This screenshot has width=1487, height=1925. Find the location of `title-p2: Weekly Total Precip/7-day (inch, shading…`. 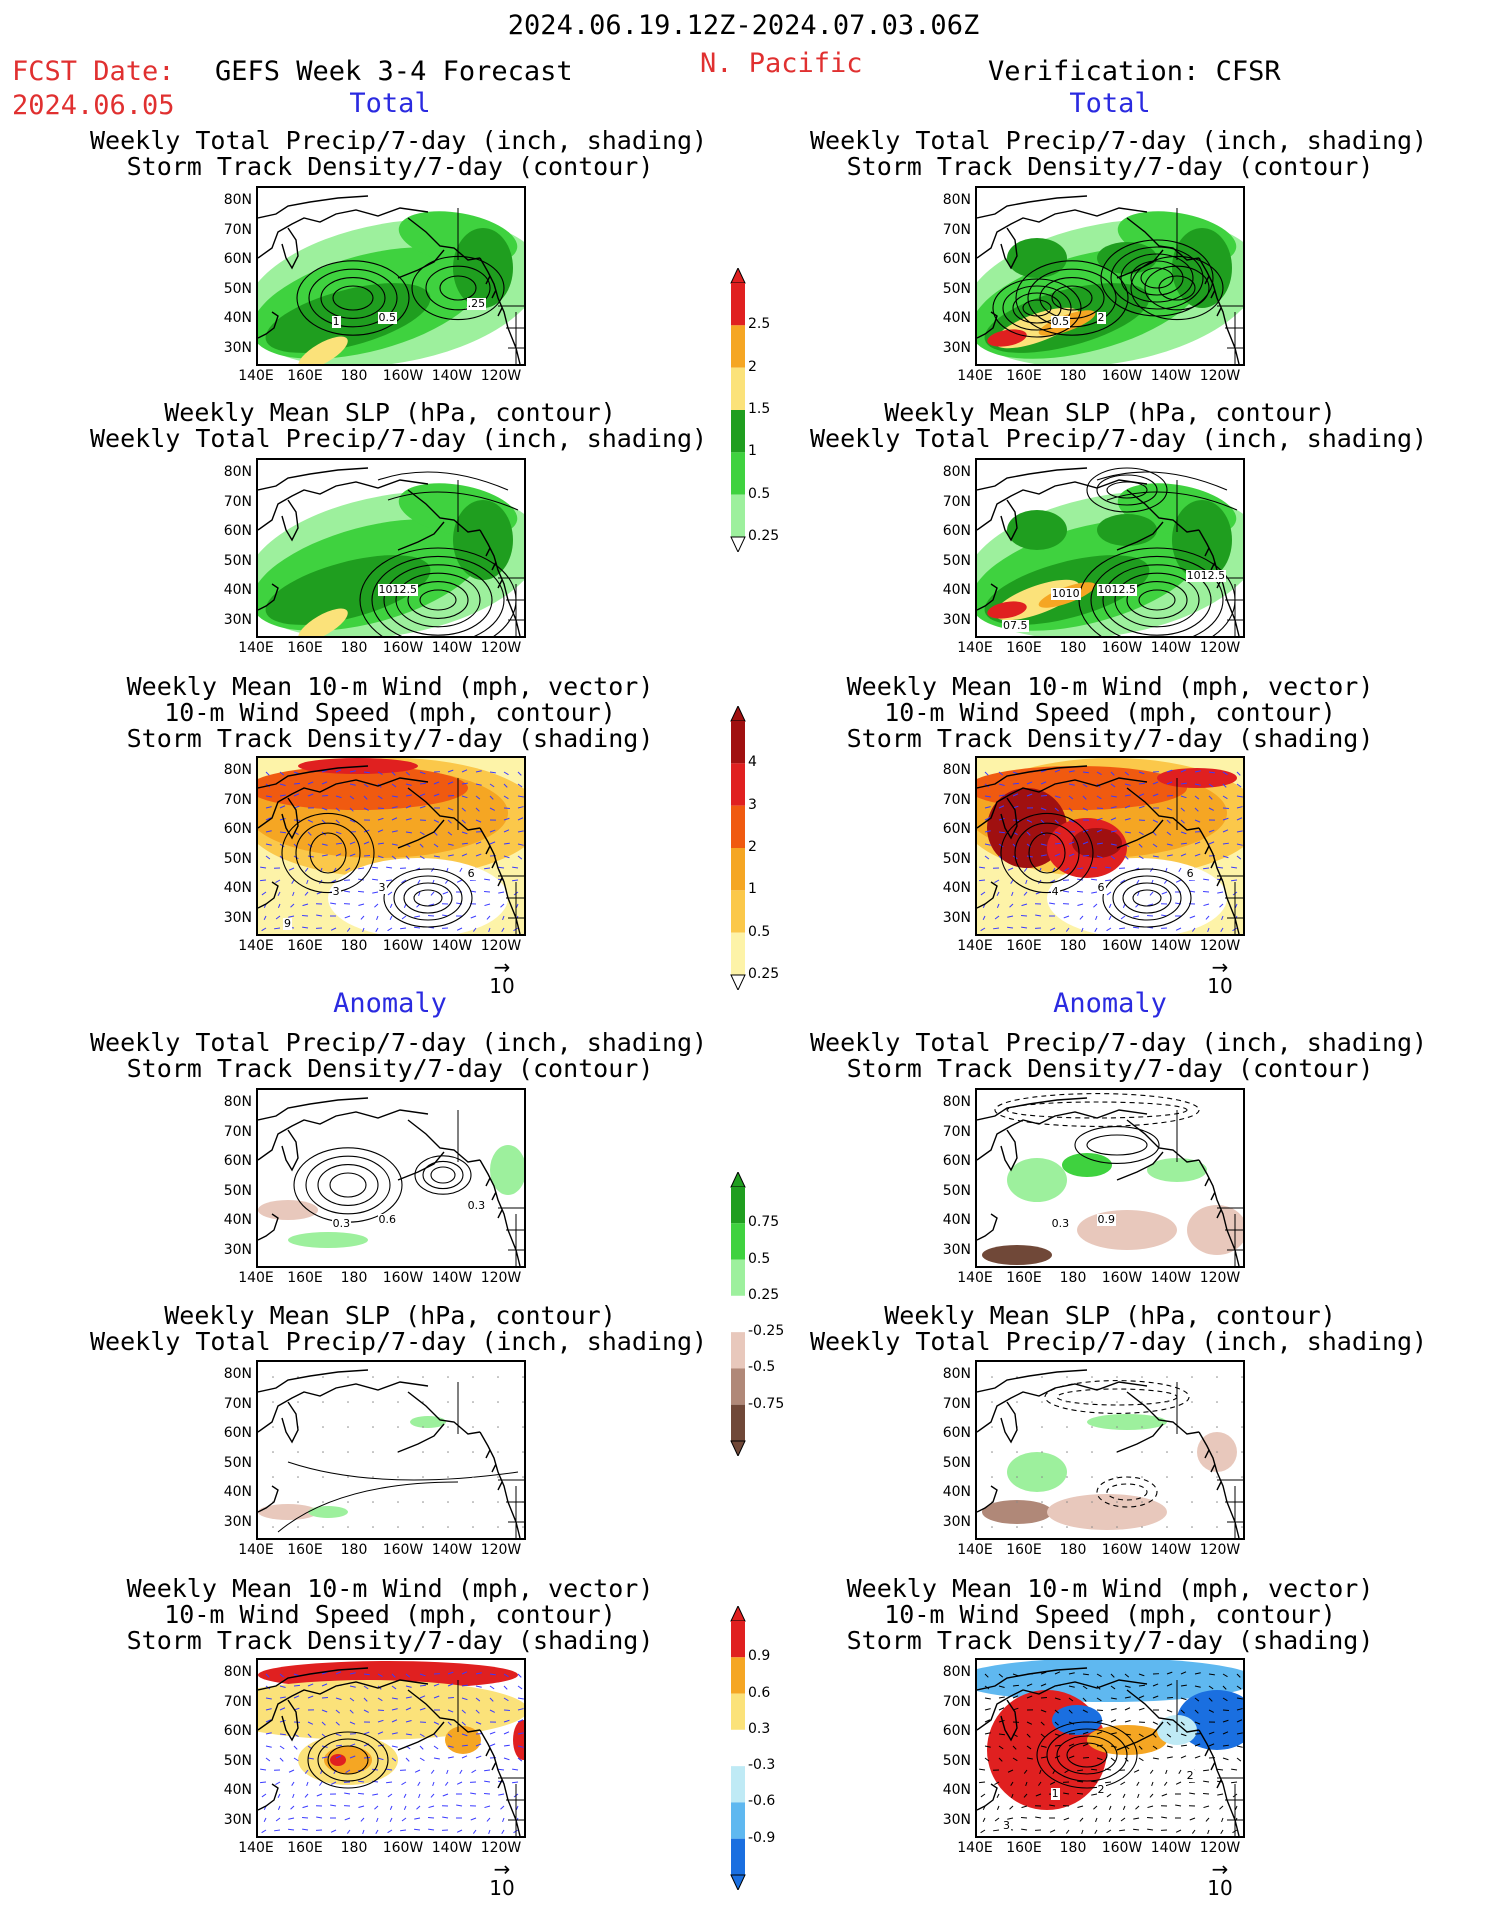

title-p2: Weekly Total Precip/7-day (inch, shading… is located at coordinates (1118, 154).